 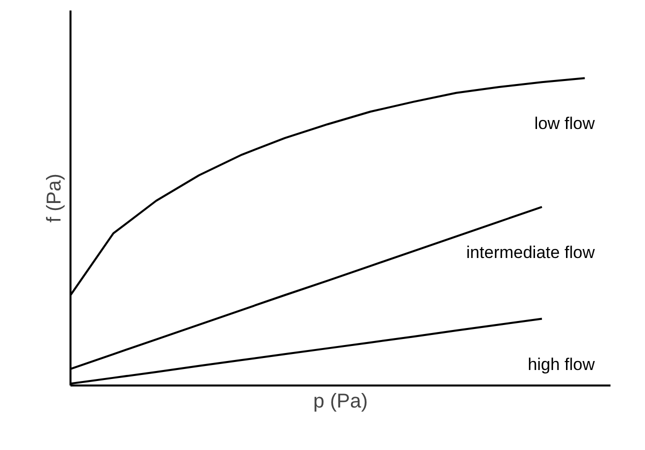 What do you see at coordinates (562, 364) in the screenshot?
I see `series-label: high flow` at bounding box center [562, 364].